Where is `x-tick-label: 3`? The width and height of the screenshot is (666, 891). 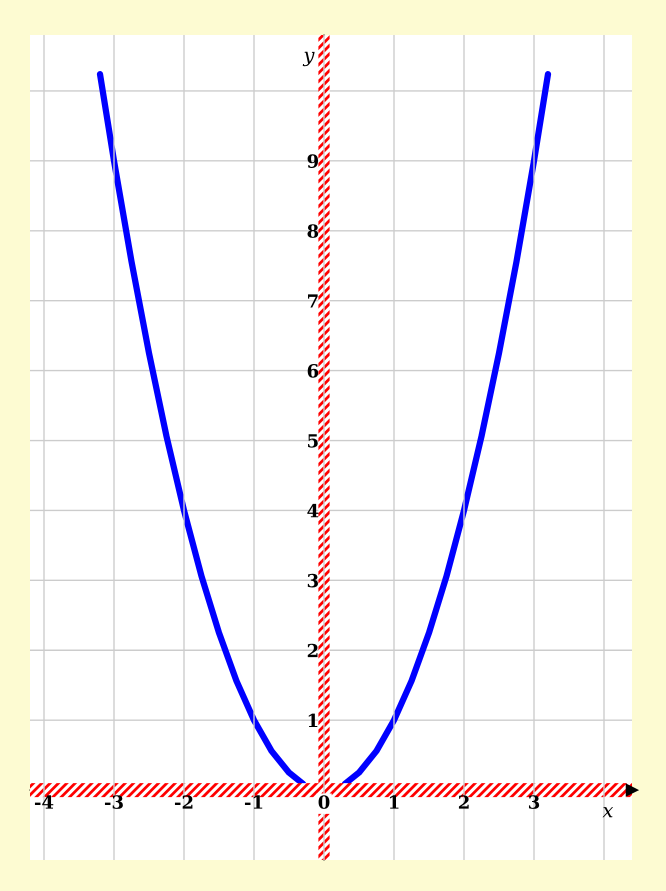 x-tick-label: 3 is located at coordinates (534, 802).